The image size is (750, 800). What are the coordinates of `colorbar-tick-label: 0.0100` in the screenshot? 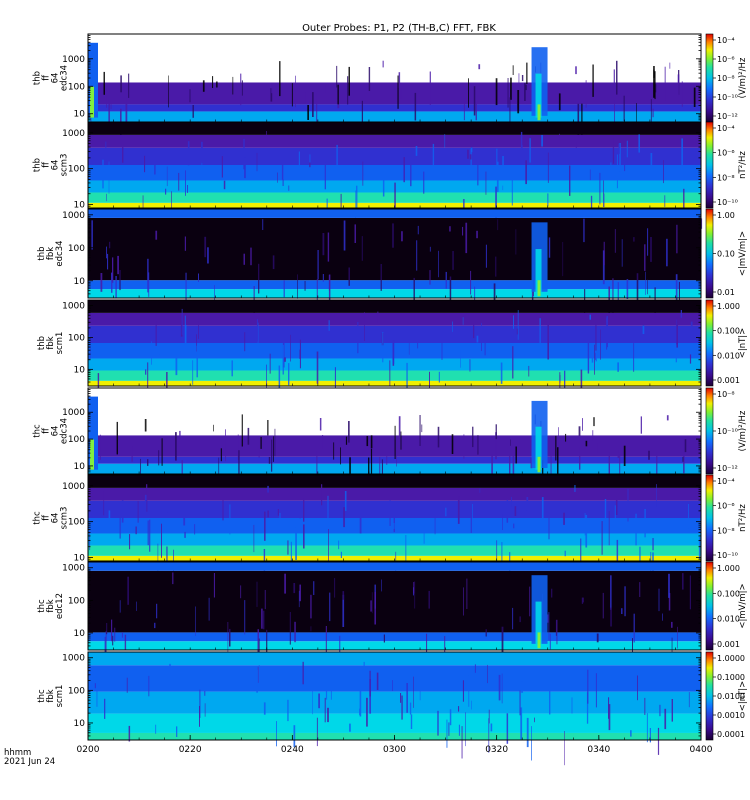 It's located at (731, 696).